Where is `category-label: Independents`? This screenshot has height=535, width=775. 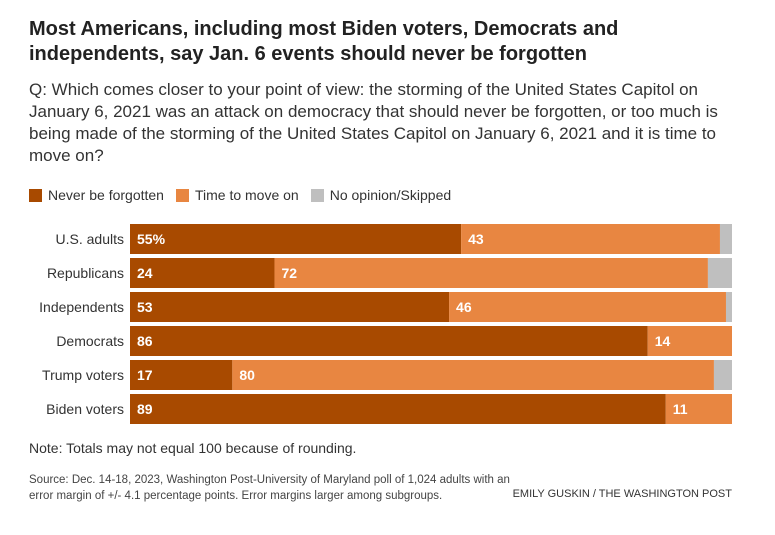
category-label: Independents is located at coordinates (81, 307).